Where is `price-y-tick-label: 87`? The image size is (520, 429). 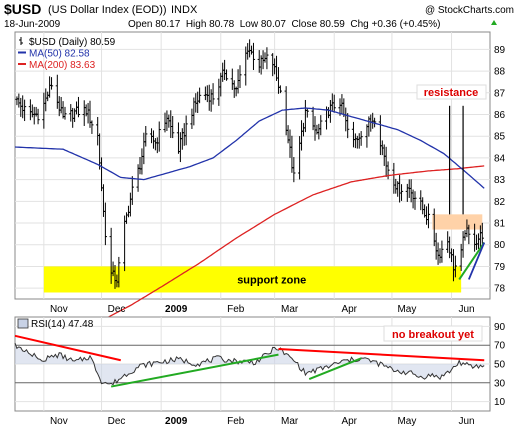
price-y-tick-label: 87 is located at coordinates (500, 93).